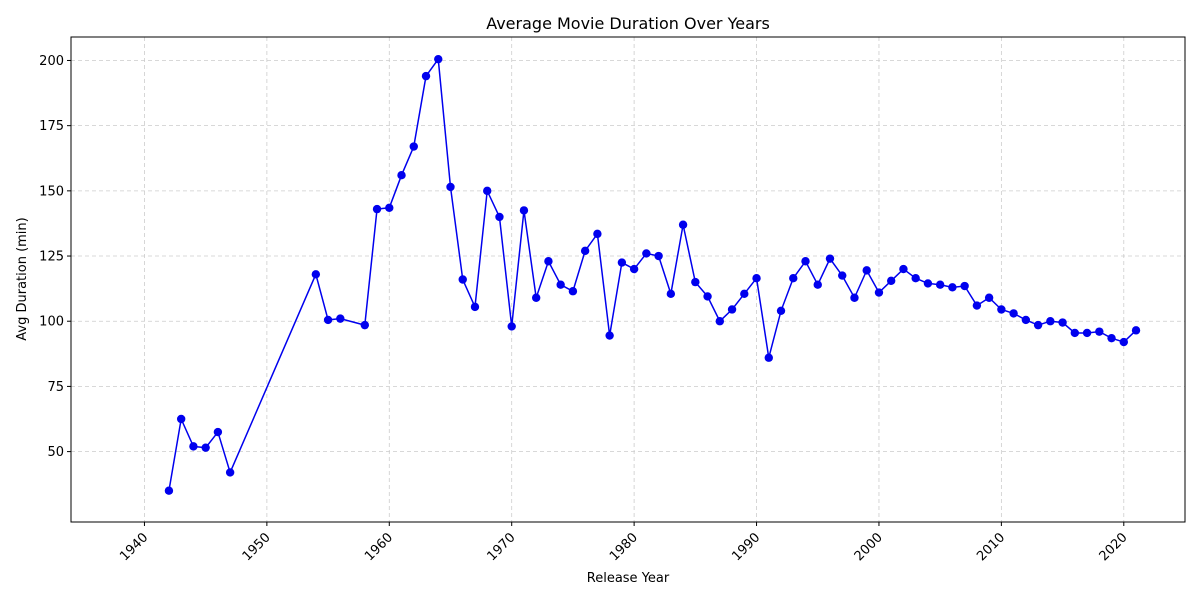 This screenshot has height=600, width=1200. What do you see at coordinates (55, 452) in the screenshot?
I see `y-tick-label: 50` at bounding box center [55, 452].